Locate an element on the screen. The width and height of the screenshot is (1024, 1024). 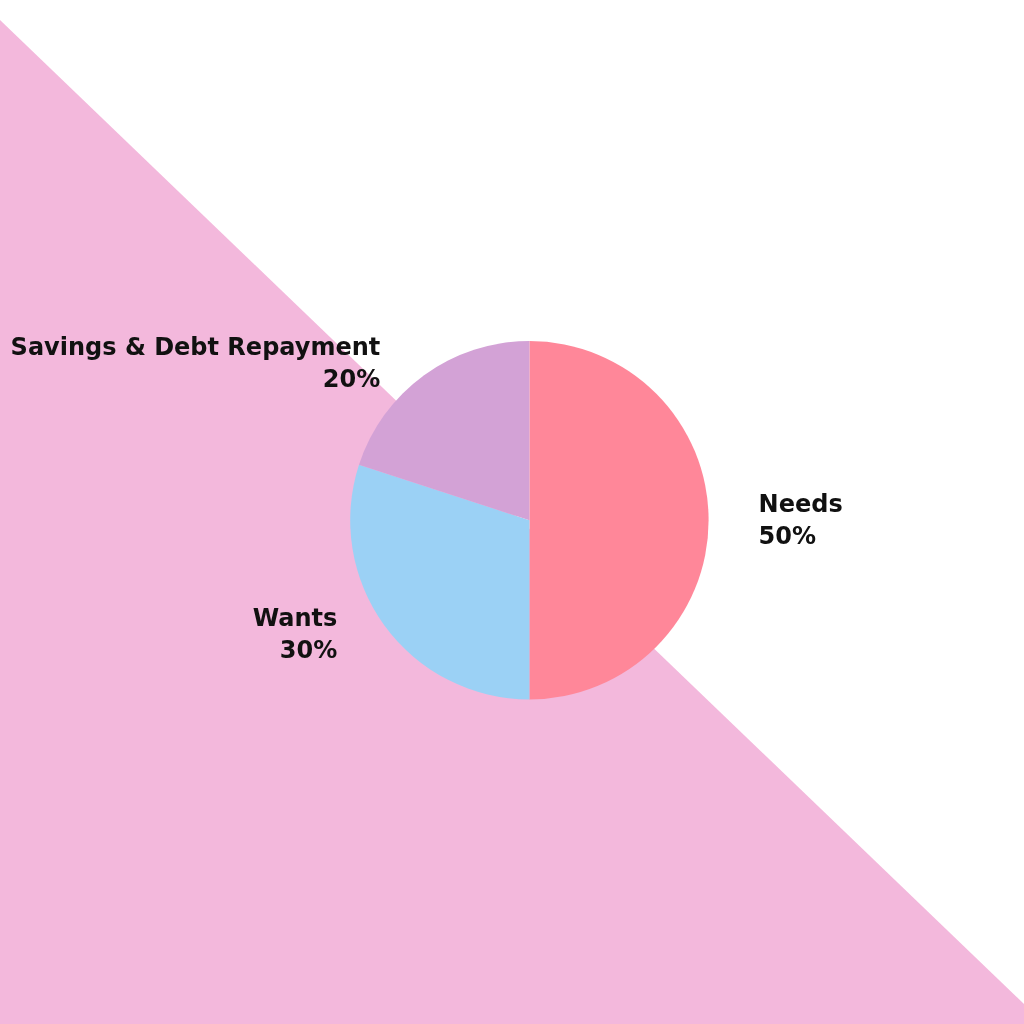
data-label: 50% is located at coordinates (787, 536).